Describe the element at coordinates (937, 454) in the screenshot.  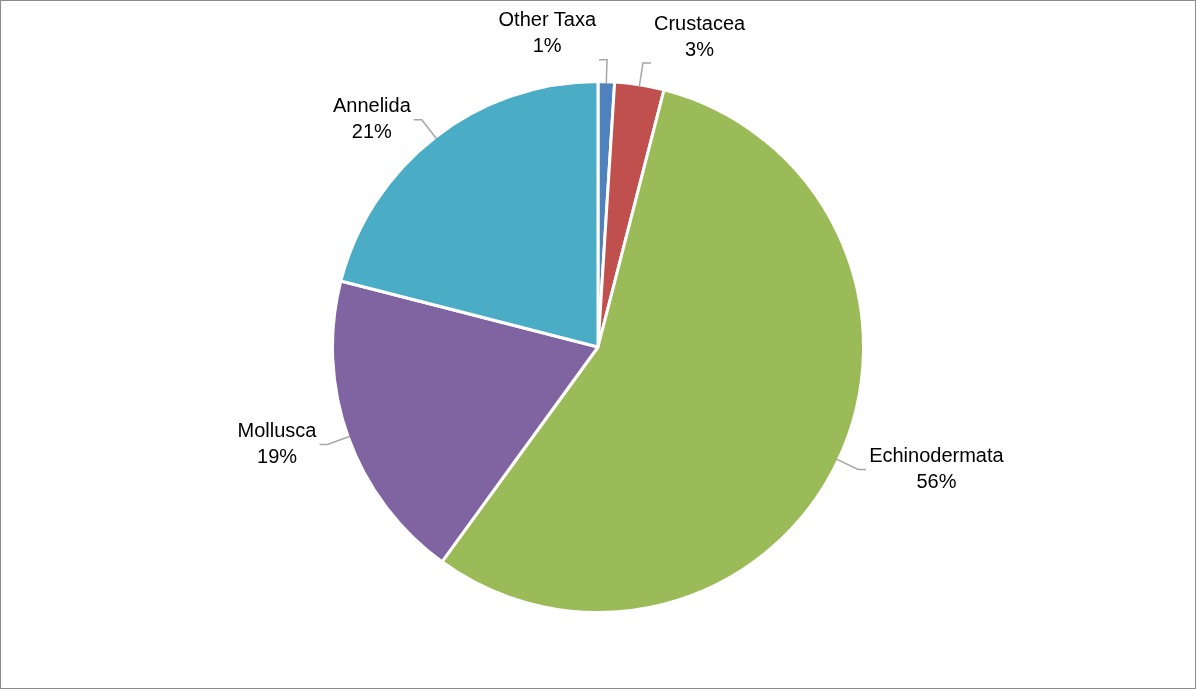
I see `slice-label: Echinodermata` at that location.